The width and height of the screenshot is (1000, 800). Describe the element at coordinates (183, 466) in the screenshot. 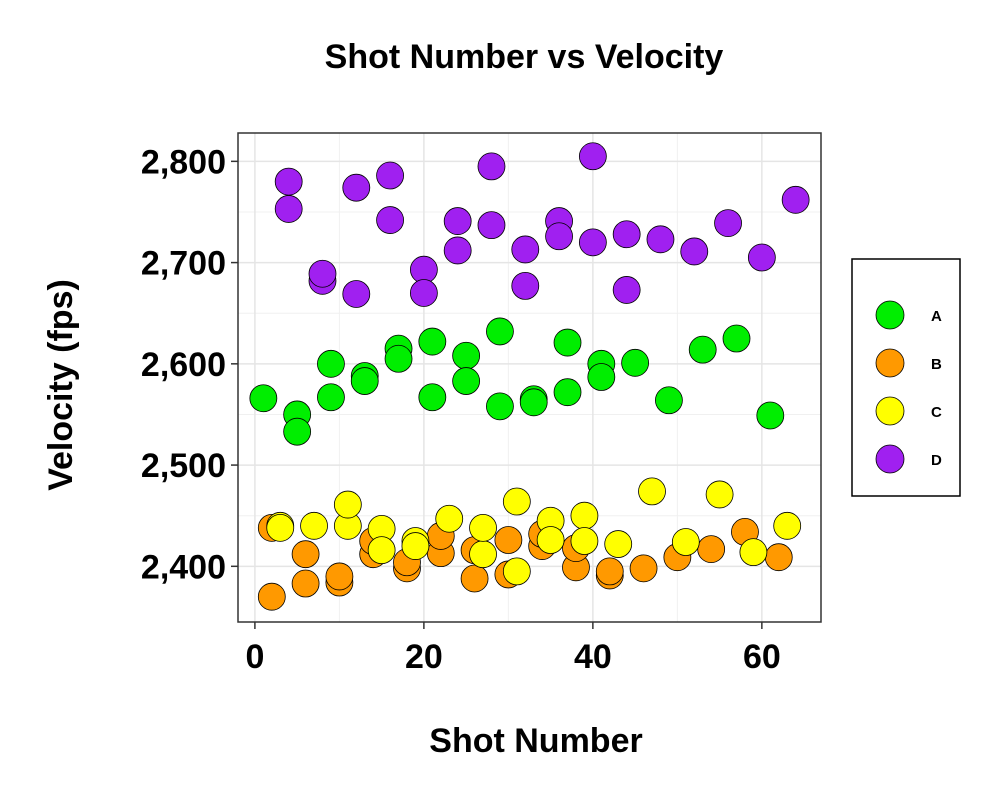

I see `y-tick-label: 2,500` at that location.